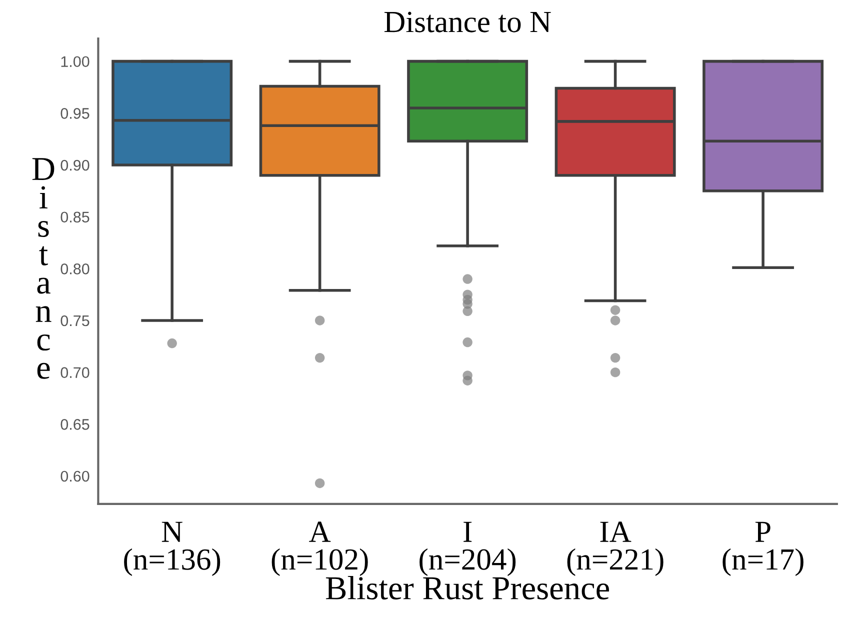  Describe the element at coordinates (468, 549) in the screenshot. I see `x-tick-label: I (n=204)` at that location.